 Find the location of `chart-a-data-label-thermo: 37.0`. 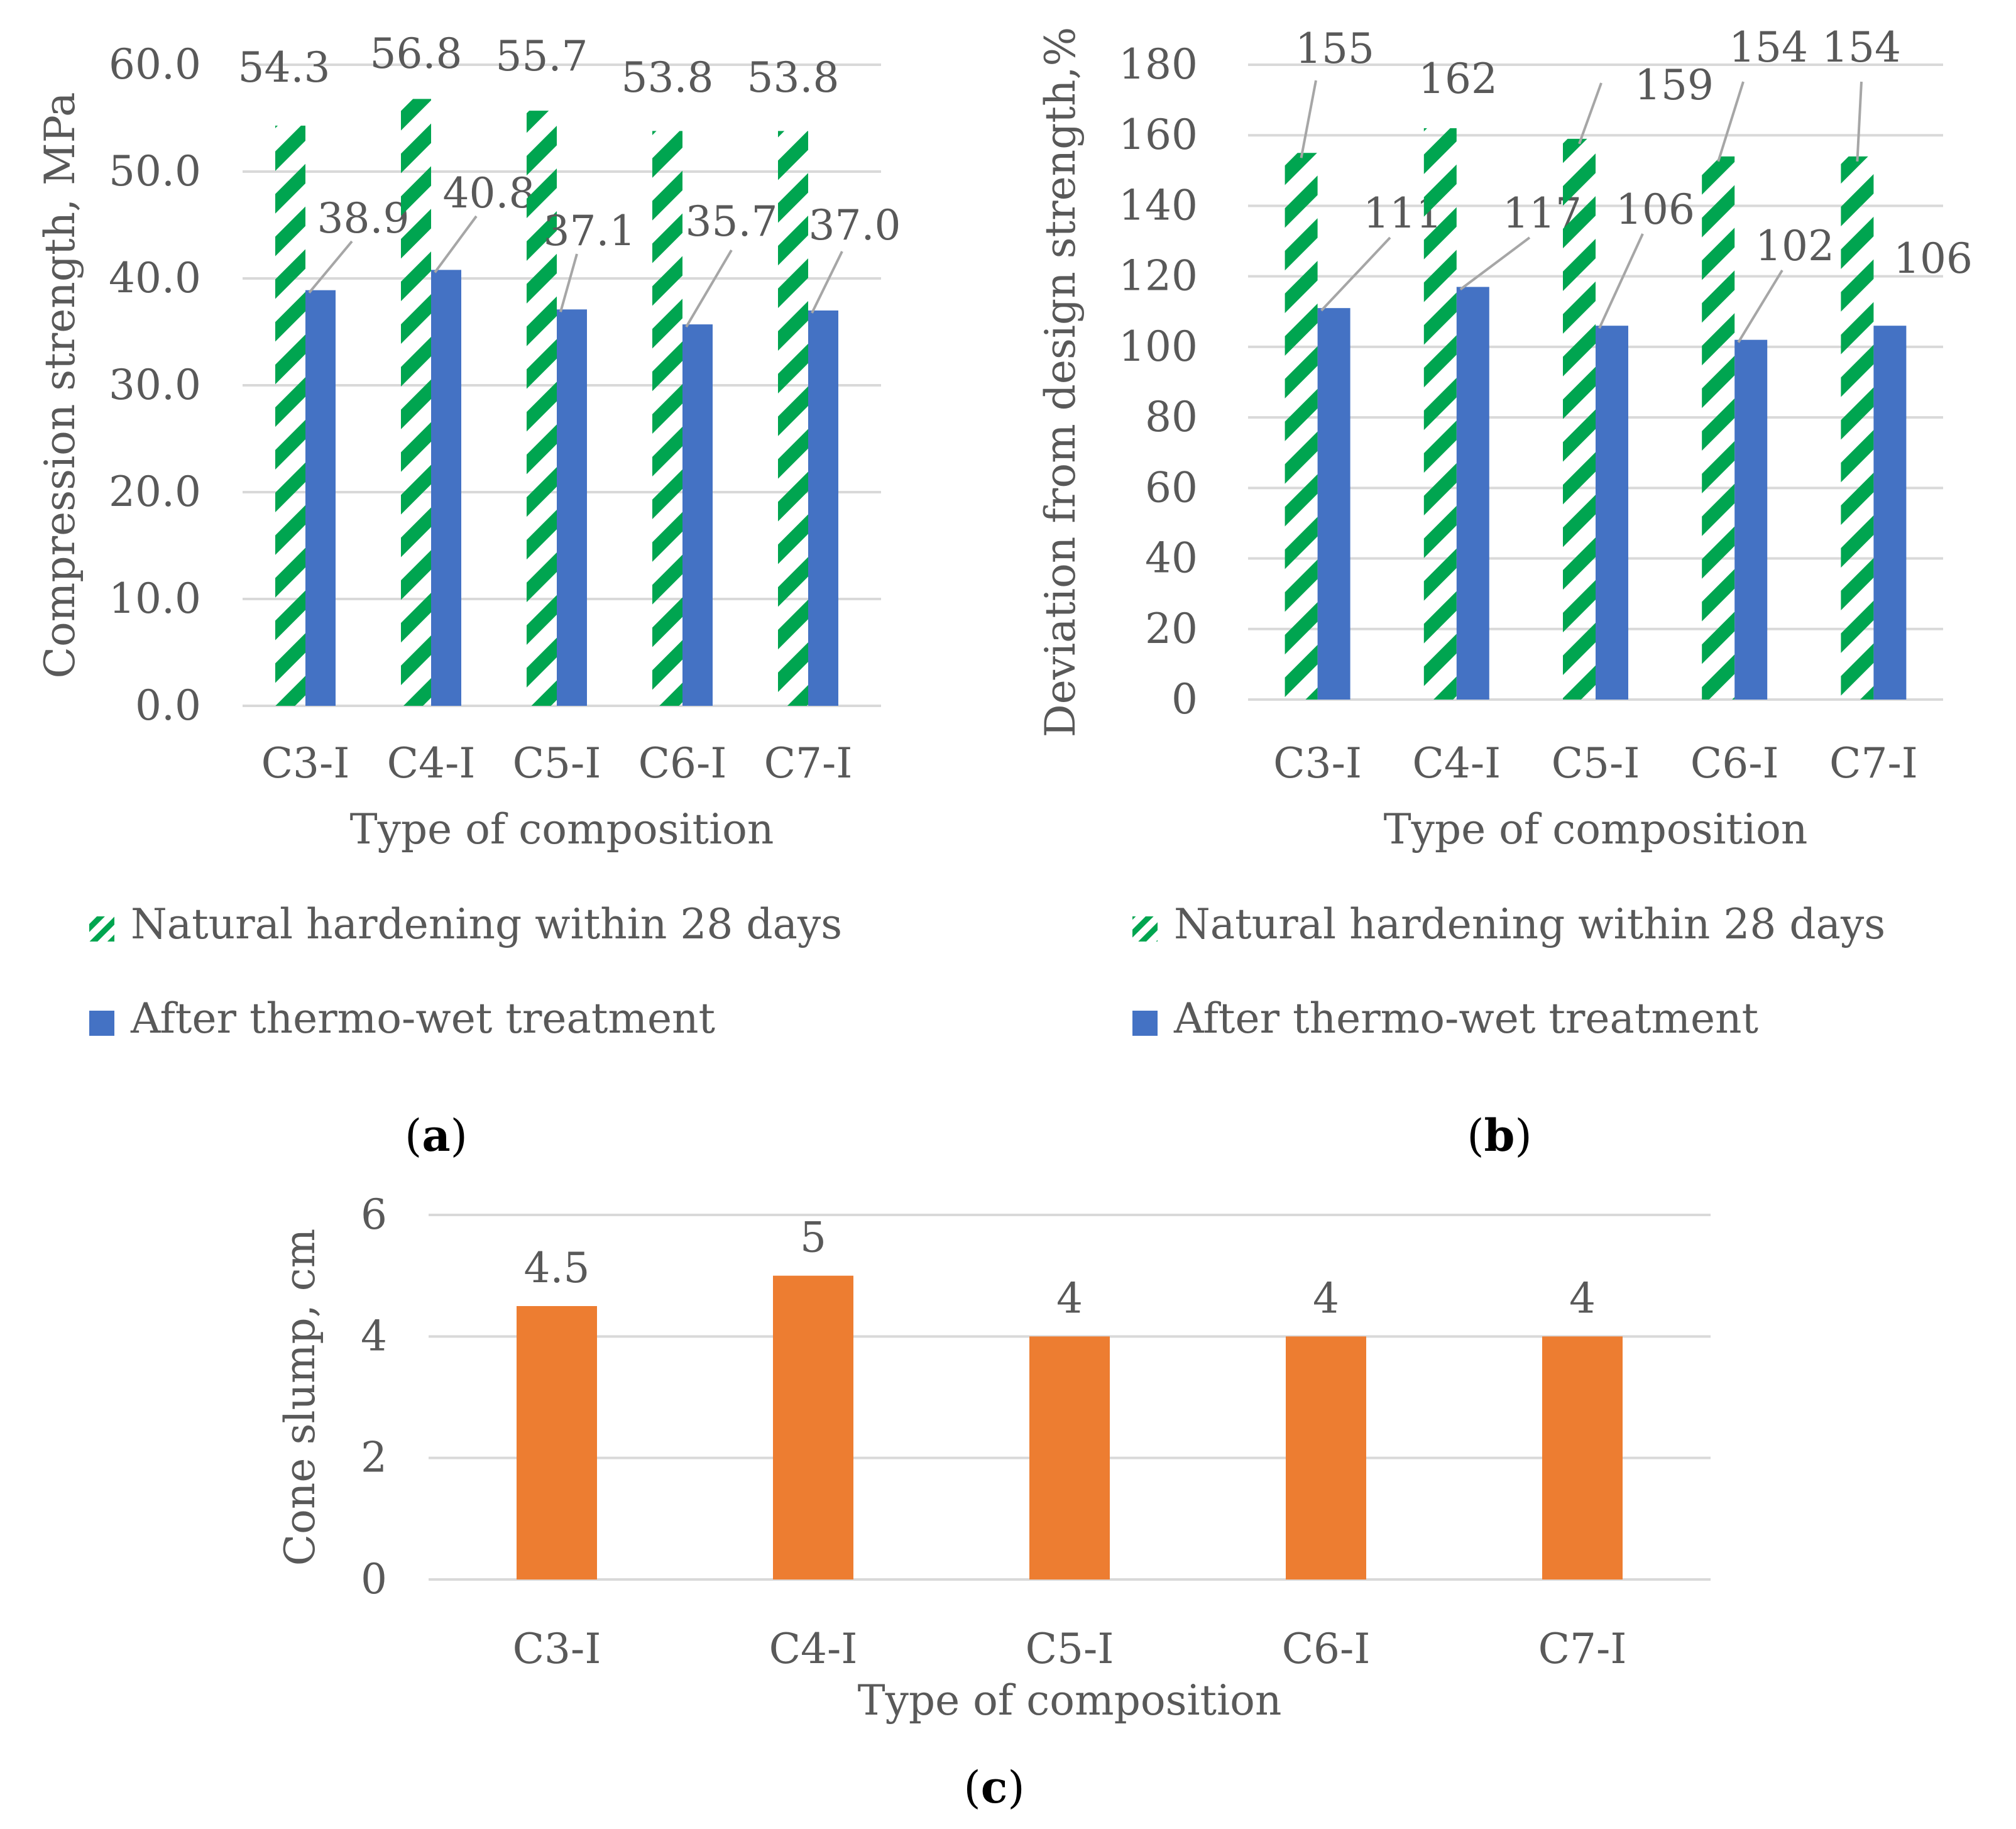

chart-a-data-label-thermo: 37.0 is located at coordinates (855, 225).